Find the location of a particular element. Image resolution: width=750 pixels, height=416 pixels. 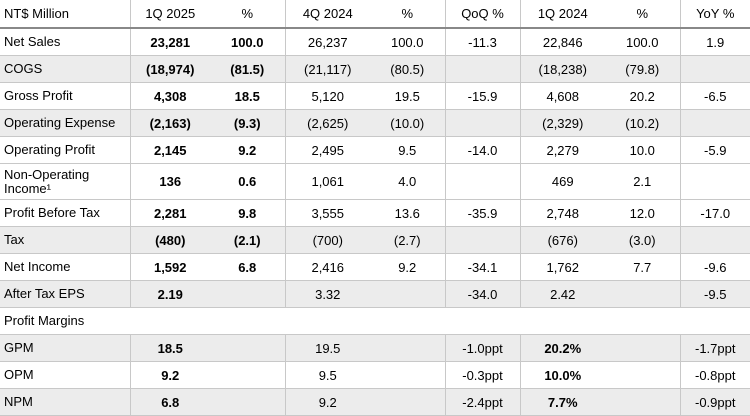

cell: 9.5 is located at coordinates (408, 150).